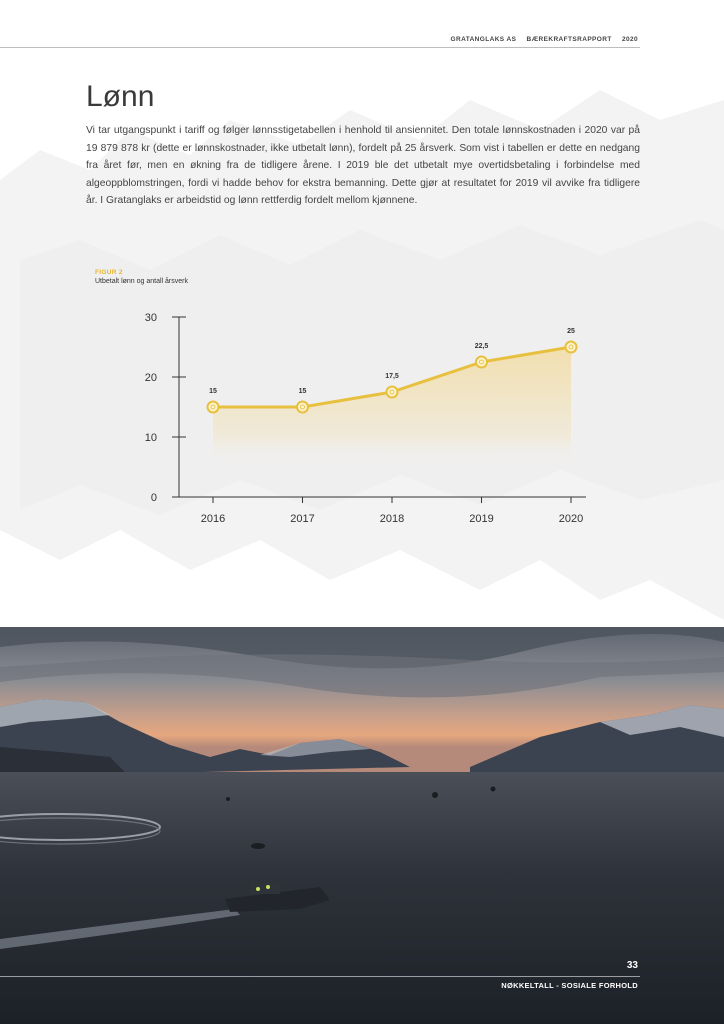 The height and width of the screenshot is (1024, 724). I want to click on footer-rule, so click(320, 976).